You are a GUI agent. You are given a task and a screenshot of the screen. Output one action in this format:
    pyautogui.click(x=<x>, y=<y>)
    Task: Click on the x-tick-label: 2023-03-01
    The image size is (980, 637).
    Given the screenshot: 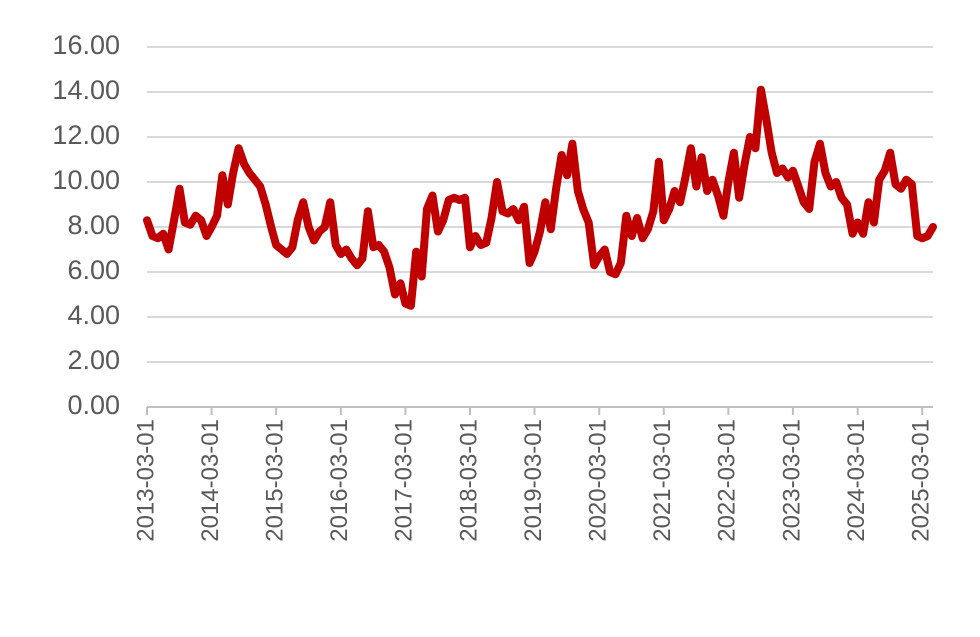 What is the action you would take?
    pyautogui.click(x=791, y=480)
    